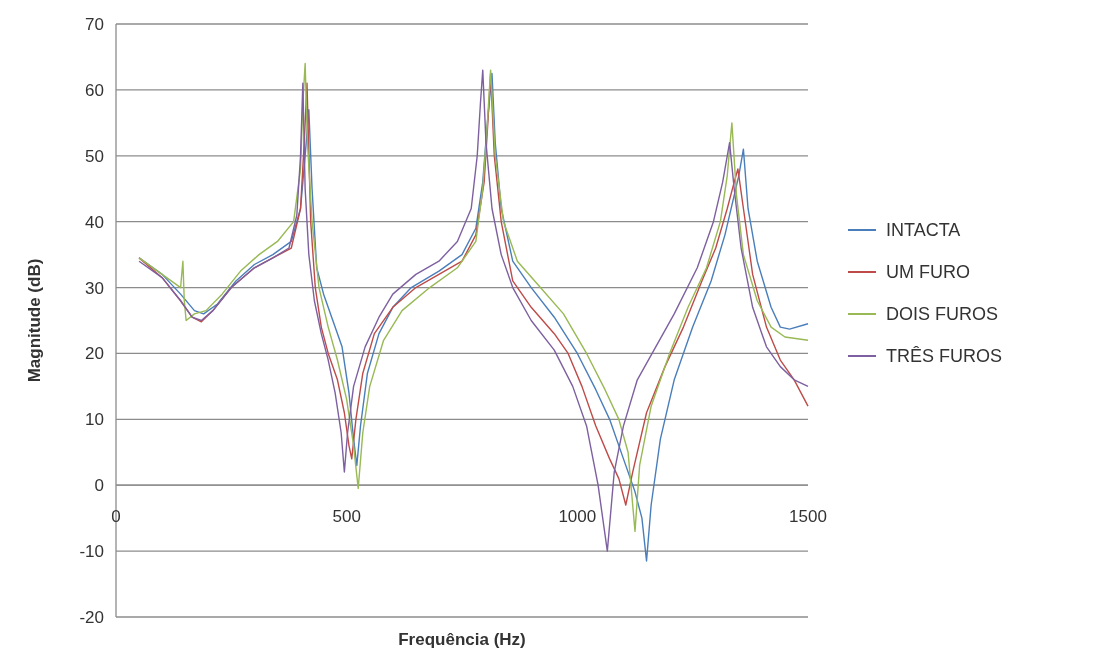 This screenshot has width=1116, height=657. I want to click on x-tick-label: 500, so click(346, 517).